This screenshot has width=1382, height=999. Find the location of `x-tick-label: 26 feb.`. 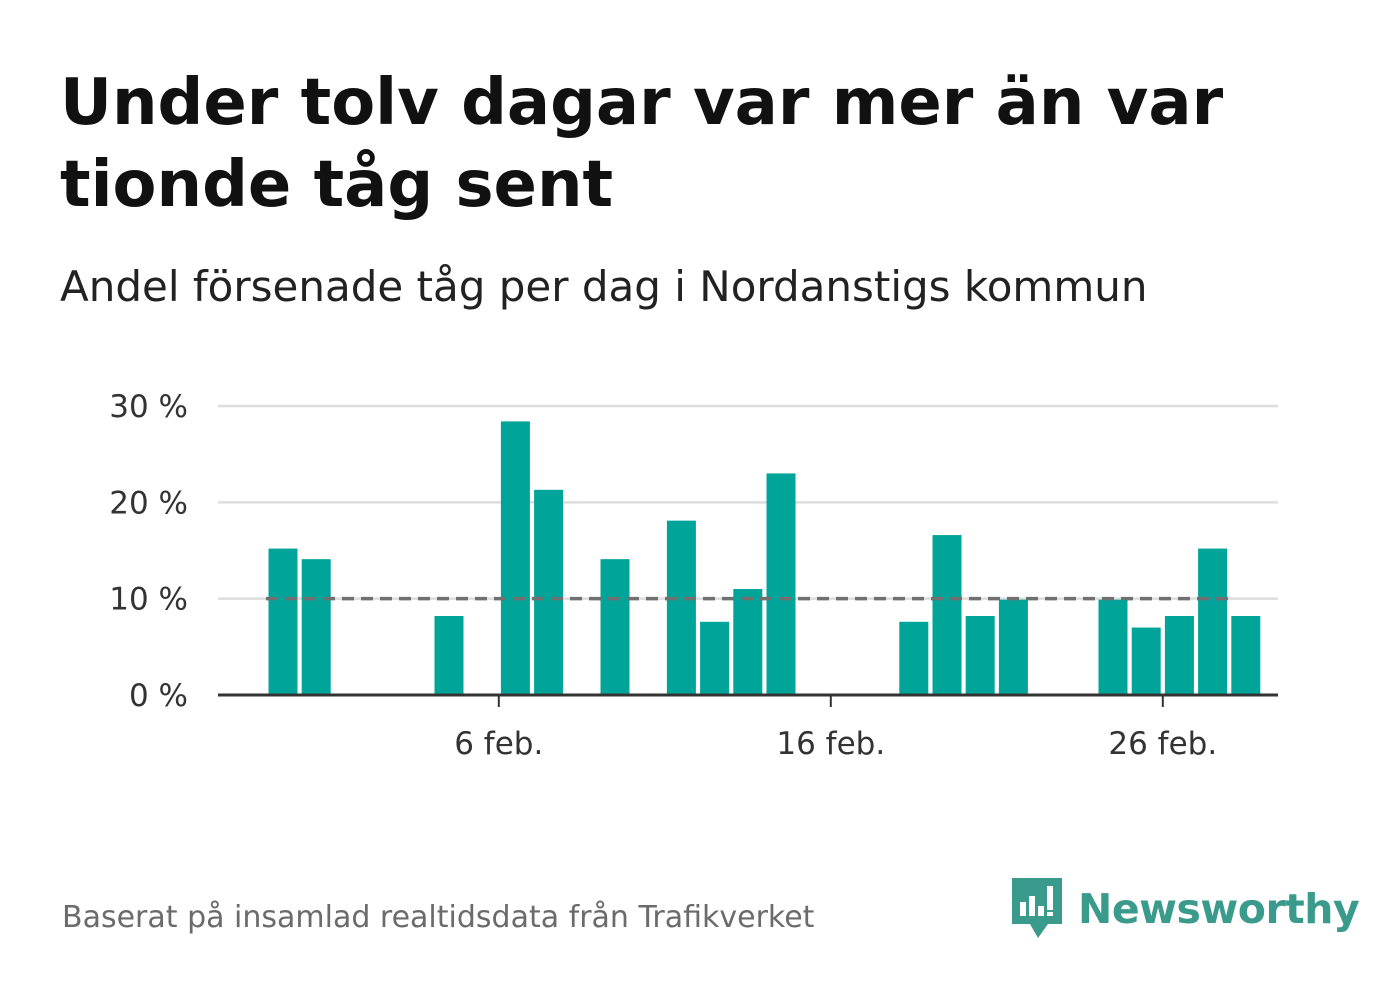

x-tick-label: 26 feb. is located at coordinates (1162, 744).